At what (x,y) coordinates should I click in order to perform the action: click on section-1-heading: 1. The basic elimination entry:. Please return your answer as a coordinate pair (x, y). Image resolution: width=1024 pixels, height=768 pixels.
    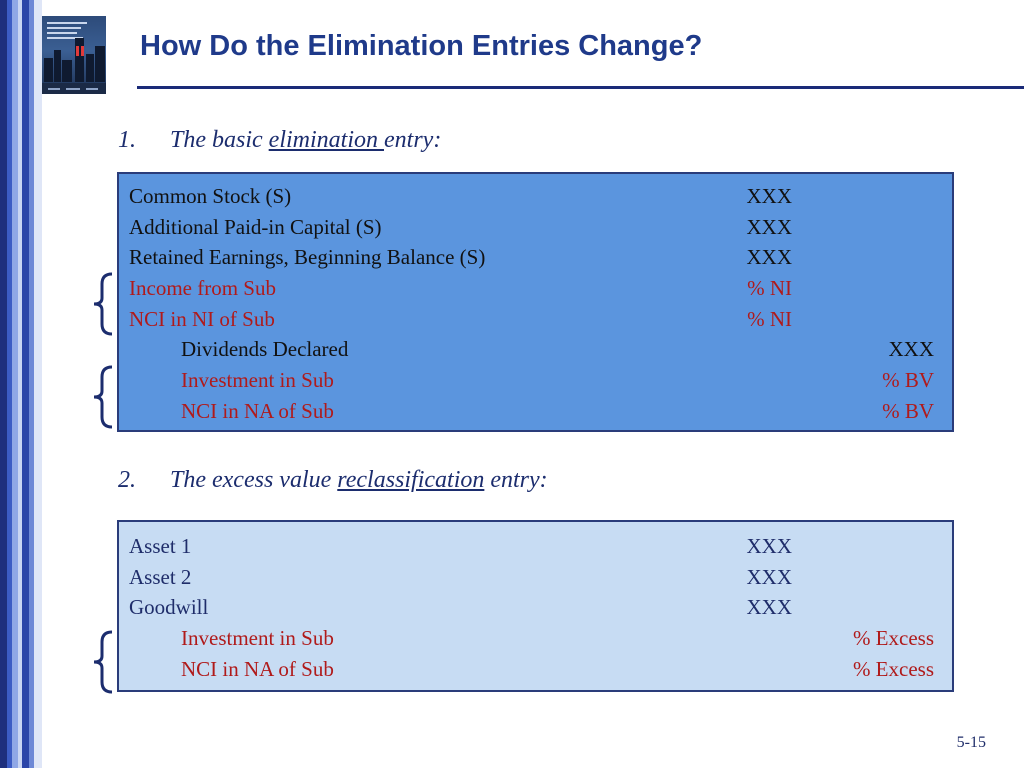
    Looking at the image, I should click on (279, 140).